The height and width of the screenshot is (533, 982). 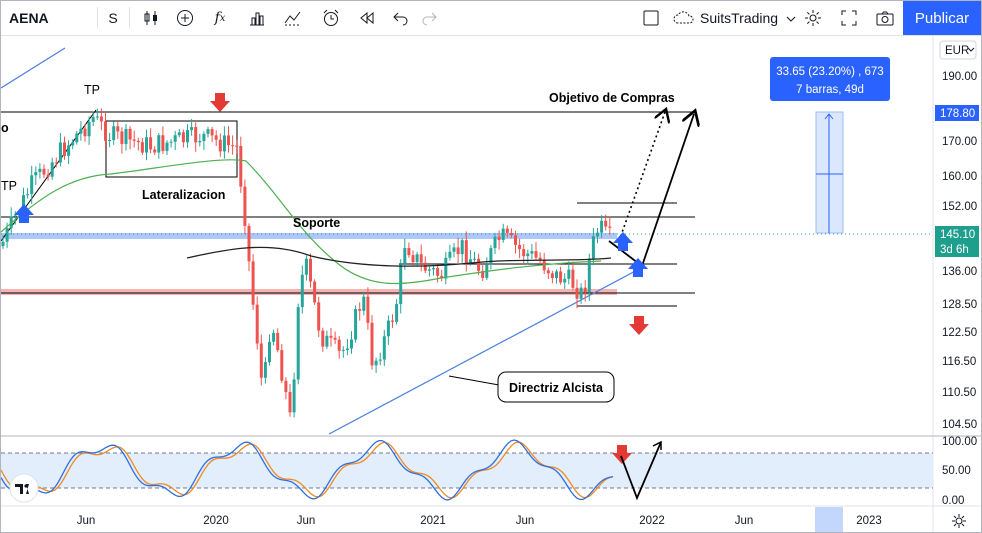 What do you see at coordinates (367, 18) in the screenshot?
I see `replay-icon` at bounding box center [367, 18].